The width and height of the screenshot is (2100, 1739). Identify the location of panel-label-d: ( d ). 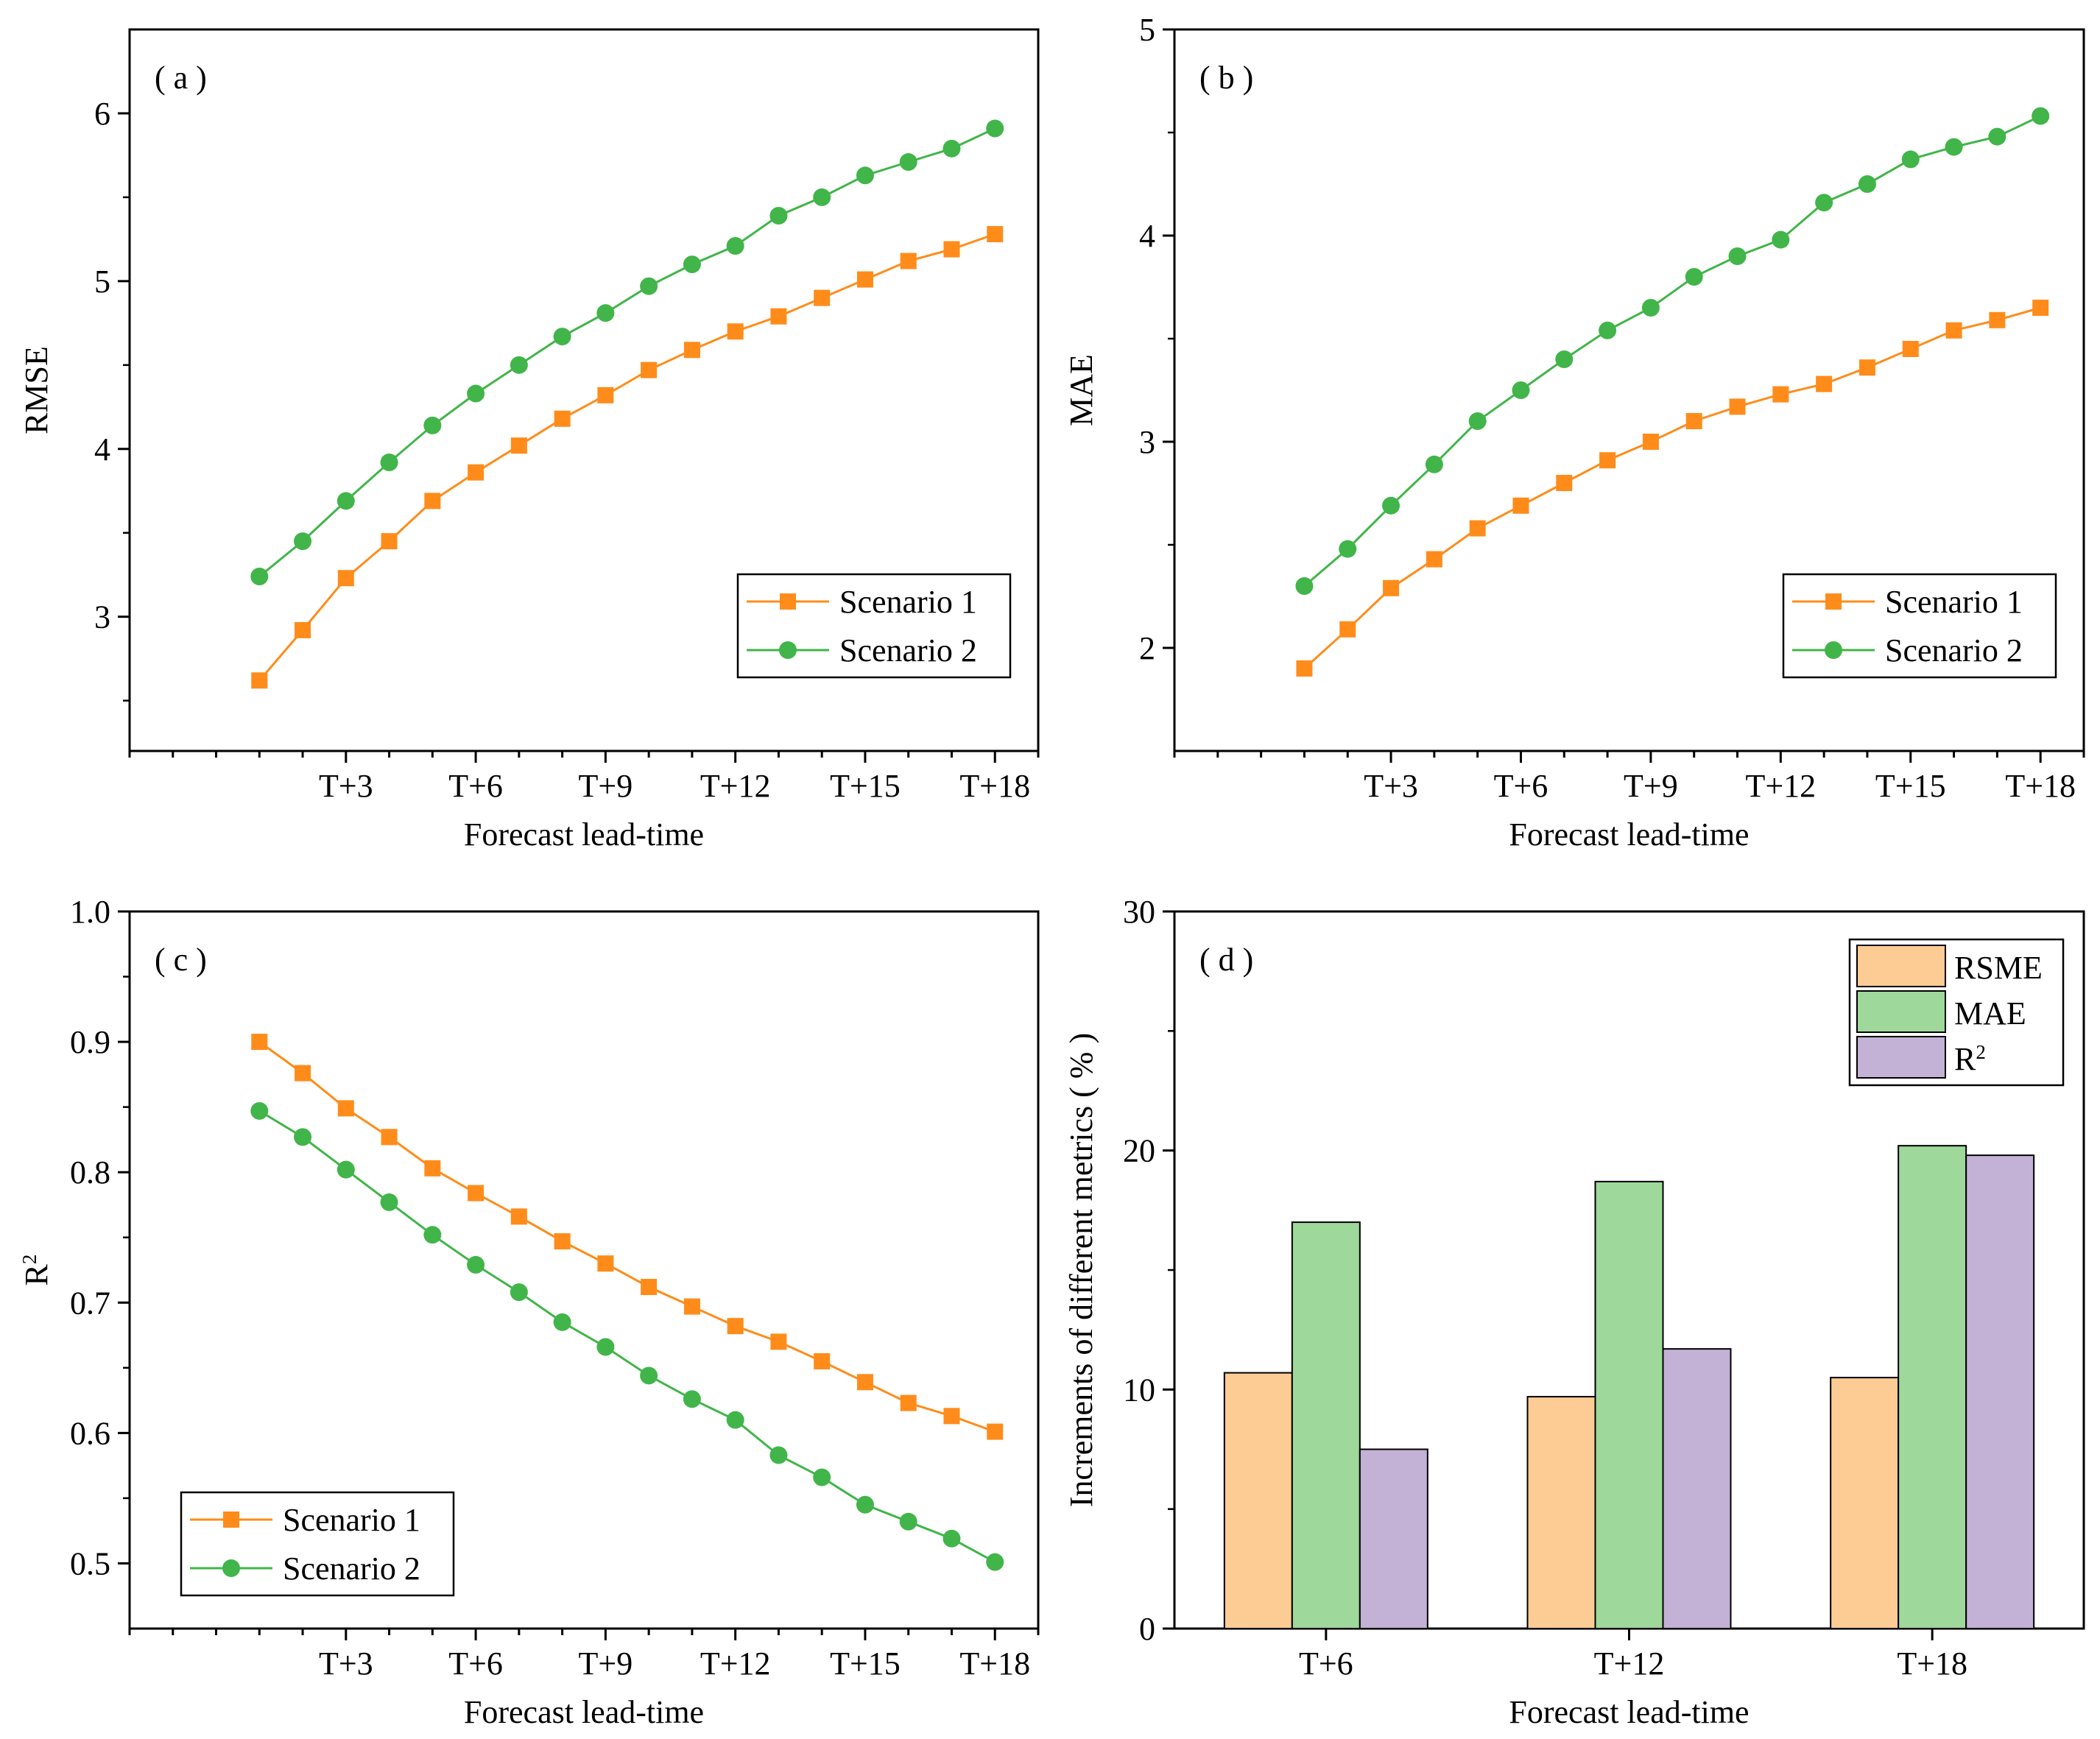
(1226, 960).